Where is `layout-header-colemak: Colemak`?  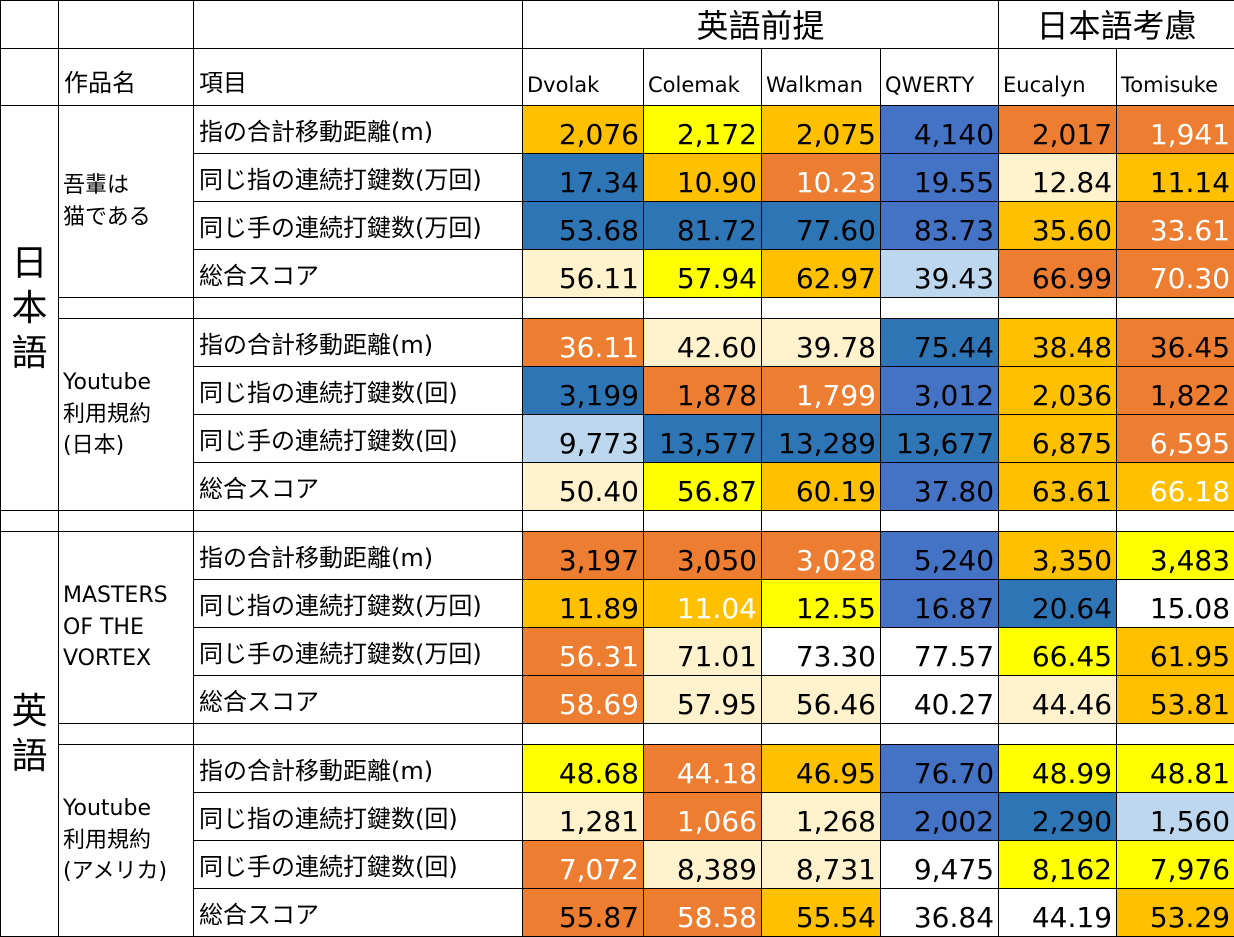 layout-header-colemak: Colemak is located at coordinates (703, 77).